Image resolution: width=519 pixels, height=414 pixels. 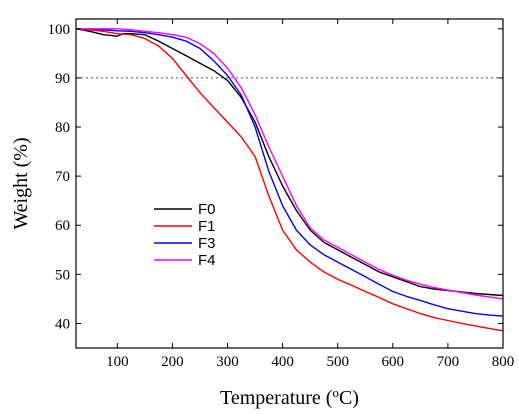 I want to click on x-tick-label: 400, so click(x=282, y=362).